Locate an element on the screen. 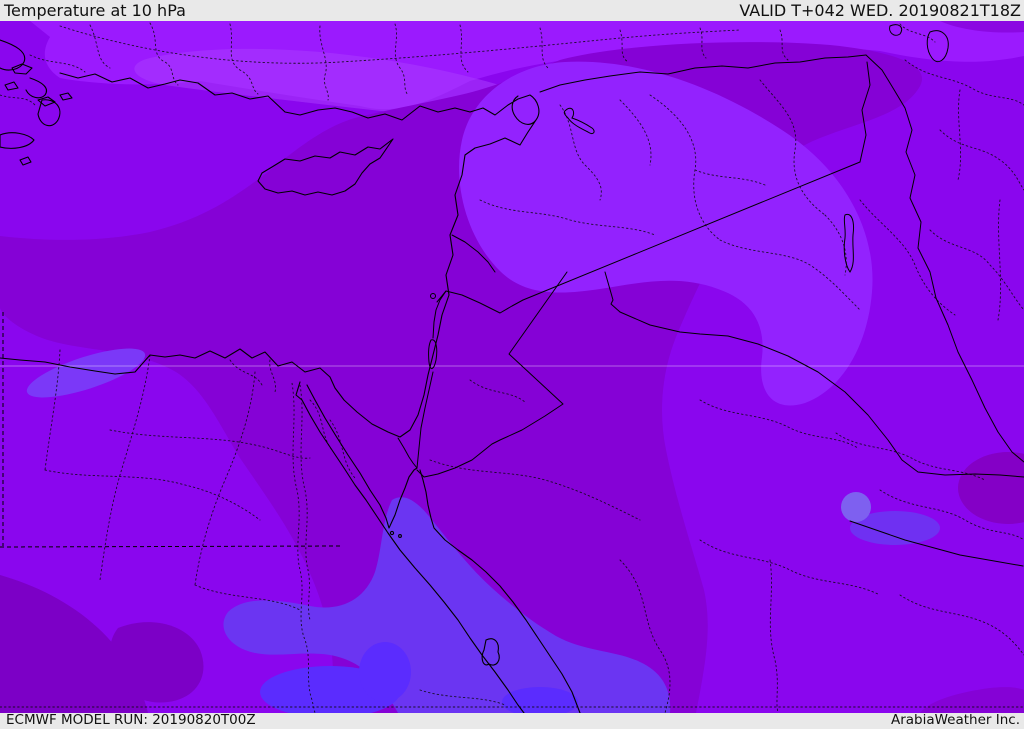 The height and width of the screenshot is (729, 1024). island-chios is located at coordinates (11, 86).